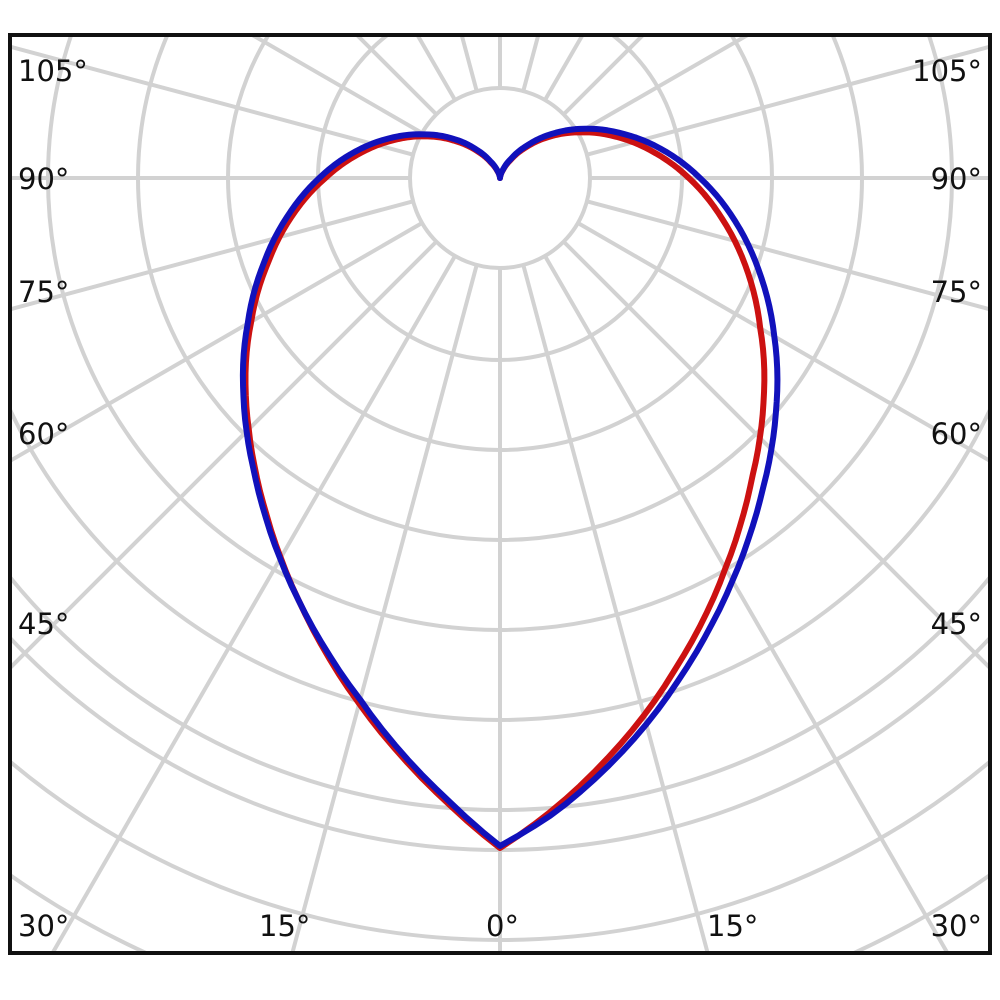 Image resolution: width=1000 pixels, height=1000 pixels. I want to click on angle-label-left-0: 105°, so click(53, 71).